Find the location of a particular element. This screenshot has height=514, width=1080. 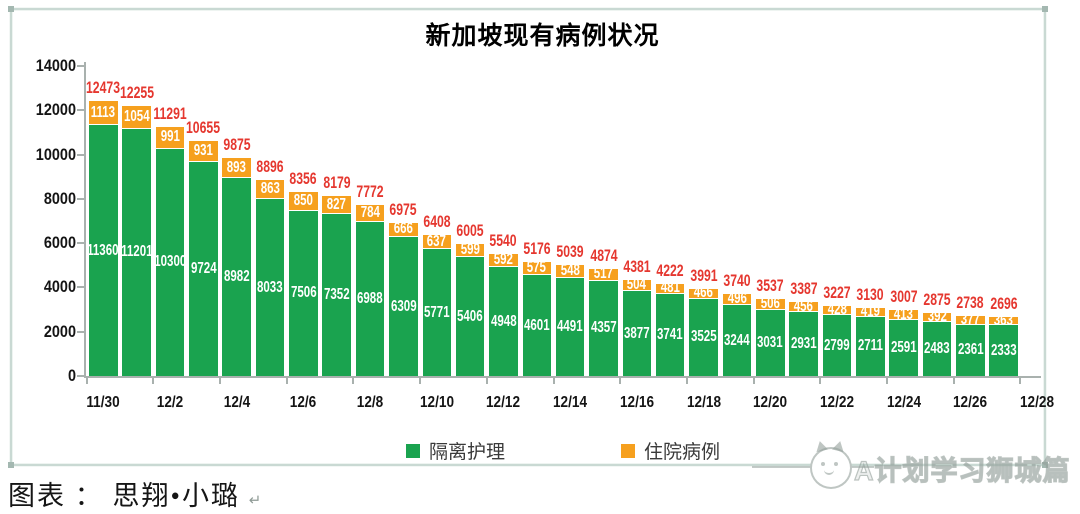

legend-swatch-green-icon is located at coordinates (412, 450).